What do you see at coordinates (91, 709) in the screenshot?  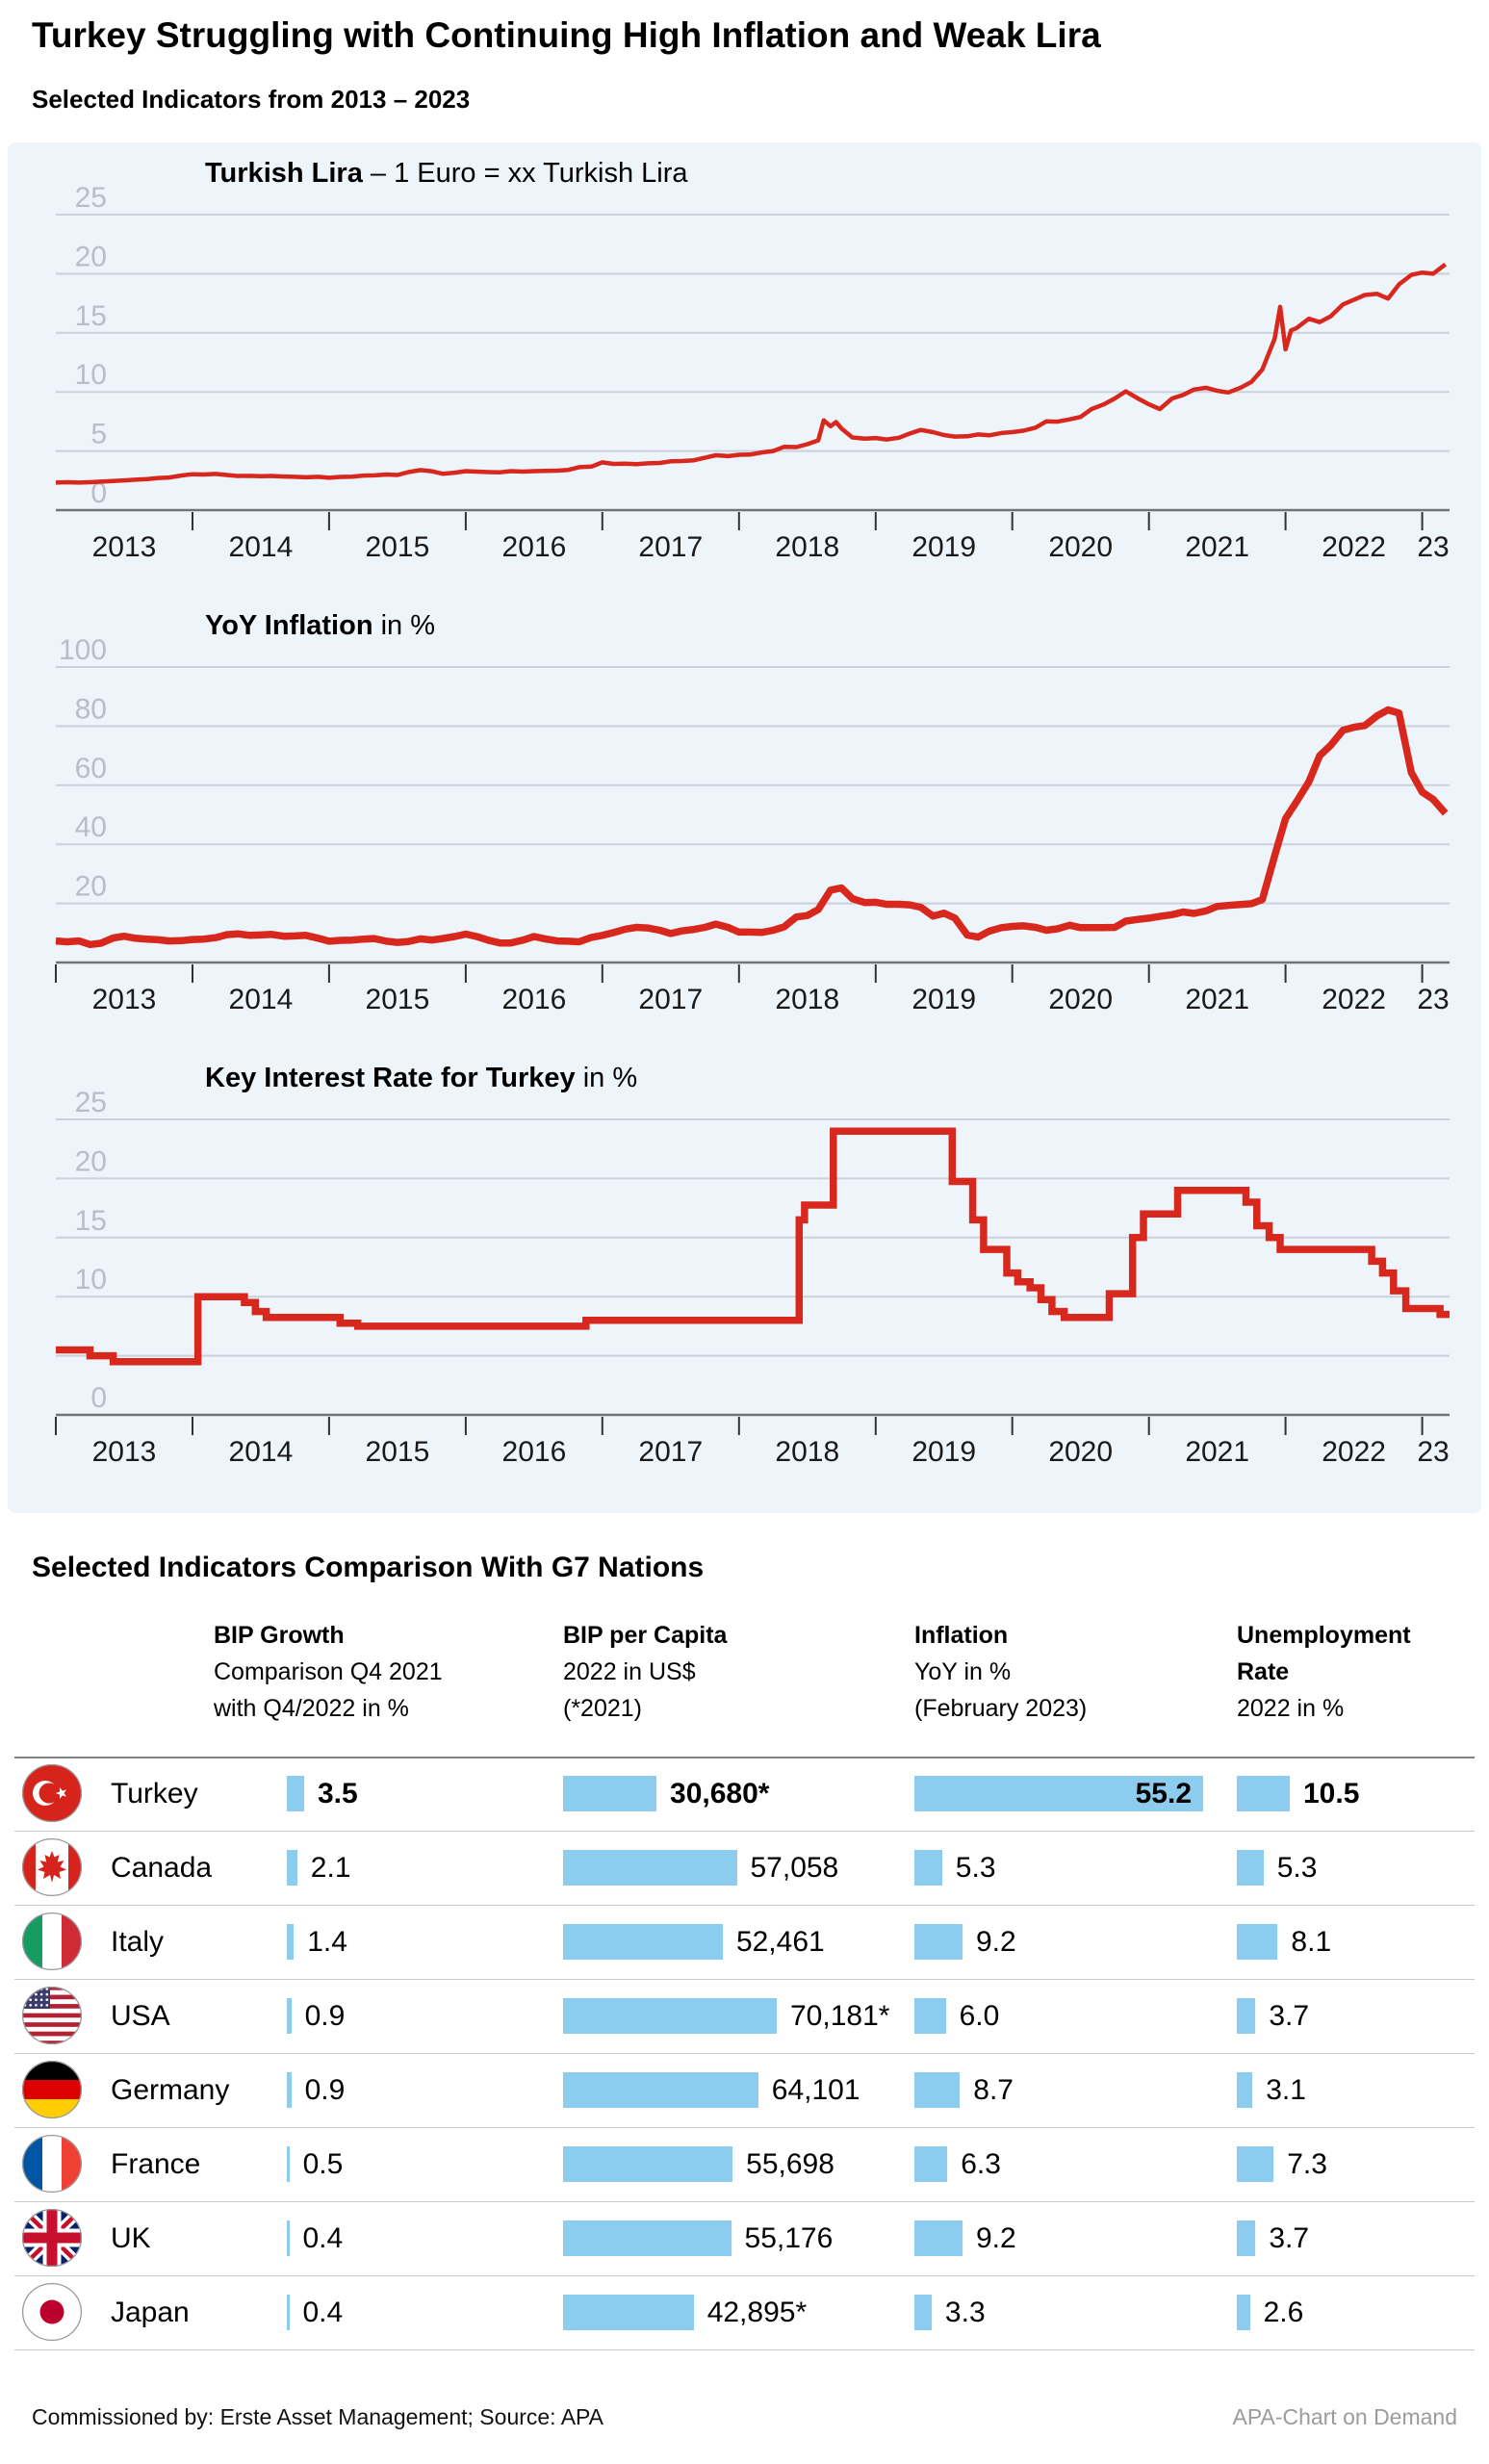 I see `svg-text: 80` at bounding box center [91, 709].